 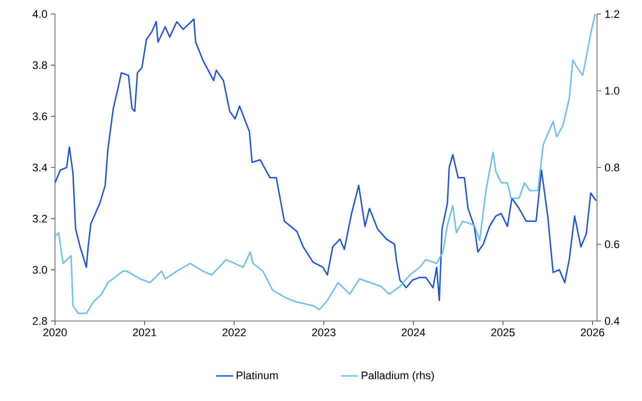 I want to click on y2-tick-label: 0.6, so click(x=612, y=244).